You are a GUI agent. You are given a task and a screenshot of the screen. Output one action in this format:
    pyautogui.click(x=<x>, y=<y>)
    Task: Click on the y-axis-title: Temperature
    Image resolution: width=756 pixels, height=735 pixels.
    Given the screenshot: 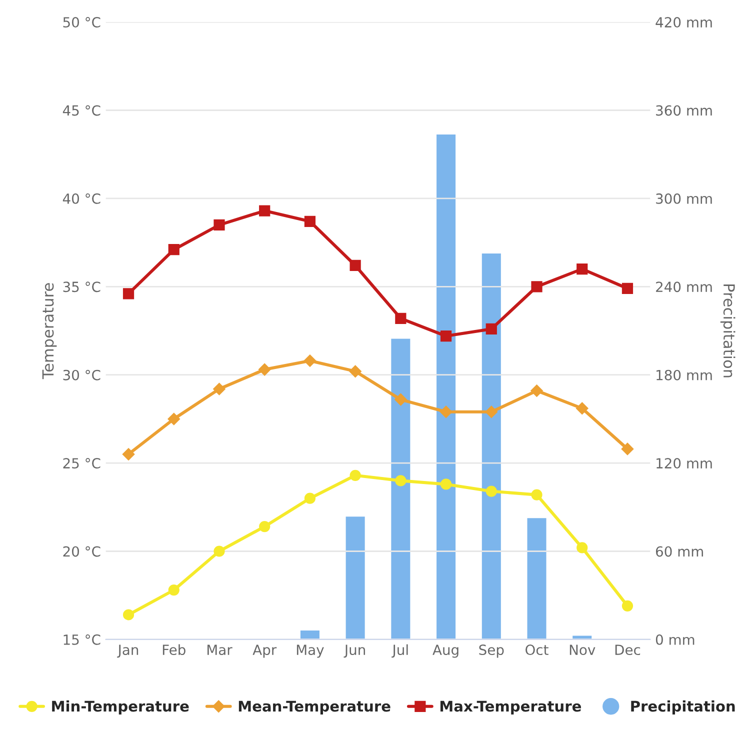 What is the action you would take?
    pyautogui.click(x=49, y=331)
    